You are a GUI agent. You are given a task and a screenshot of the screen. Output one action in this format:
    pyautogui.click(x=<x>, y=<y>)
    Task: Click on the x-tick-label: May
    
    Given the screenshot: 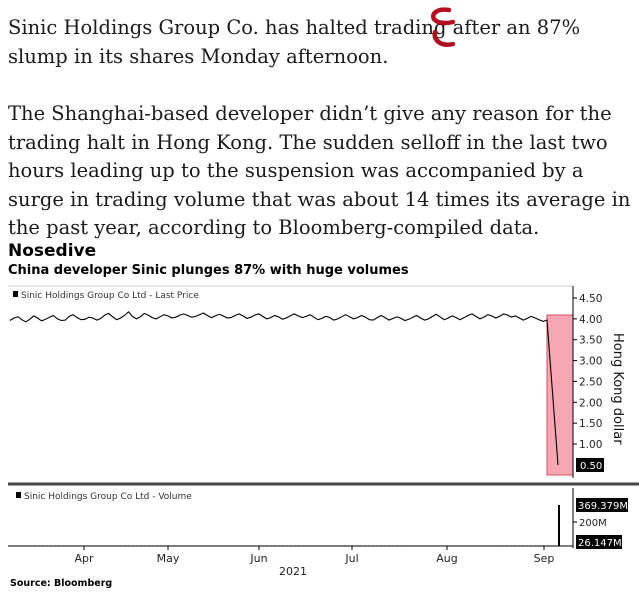 What is the action you would take?
    pyautogui.click(x=168, y=558)
    